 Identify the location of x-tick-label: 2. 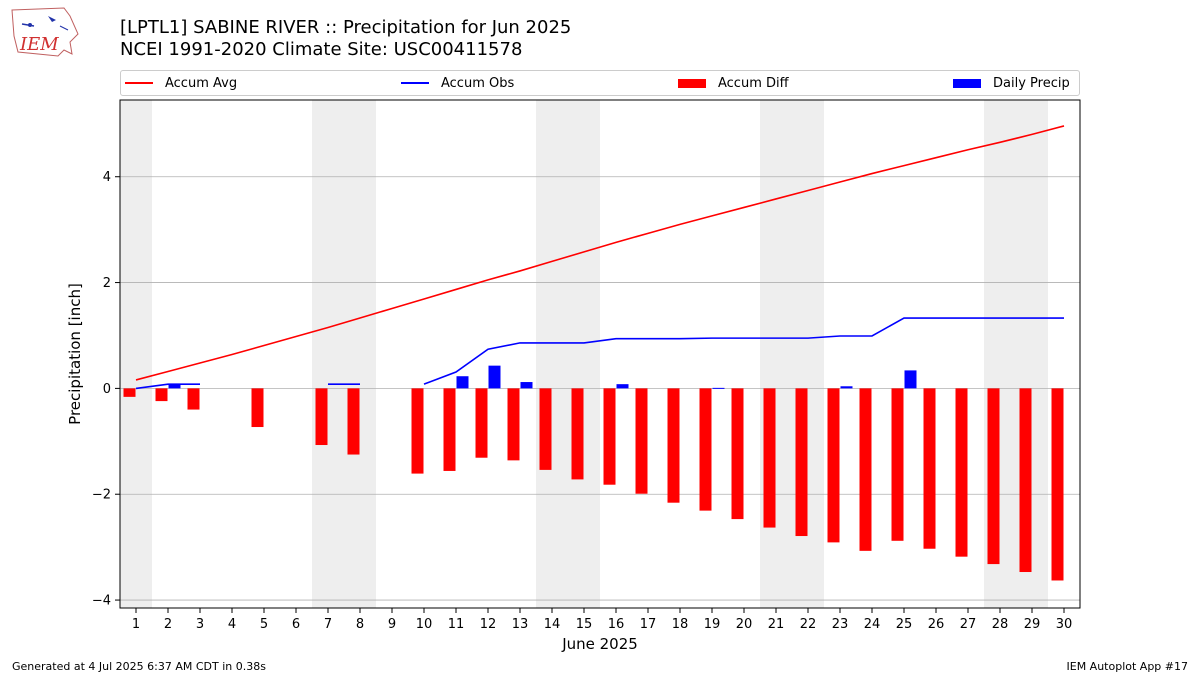
(168, 624).